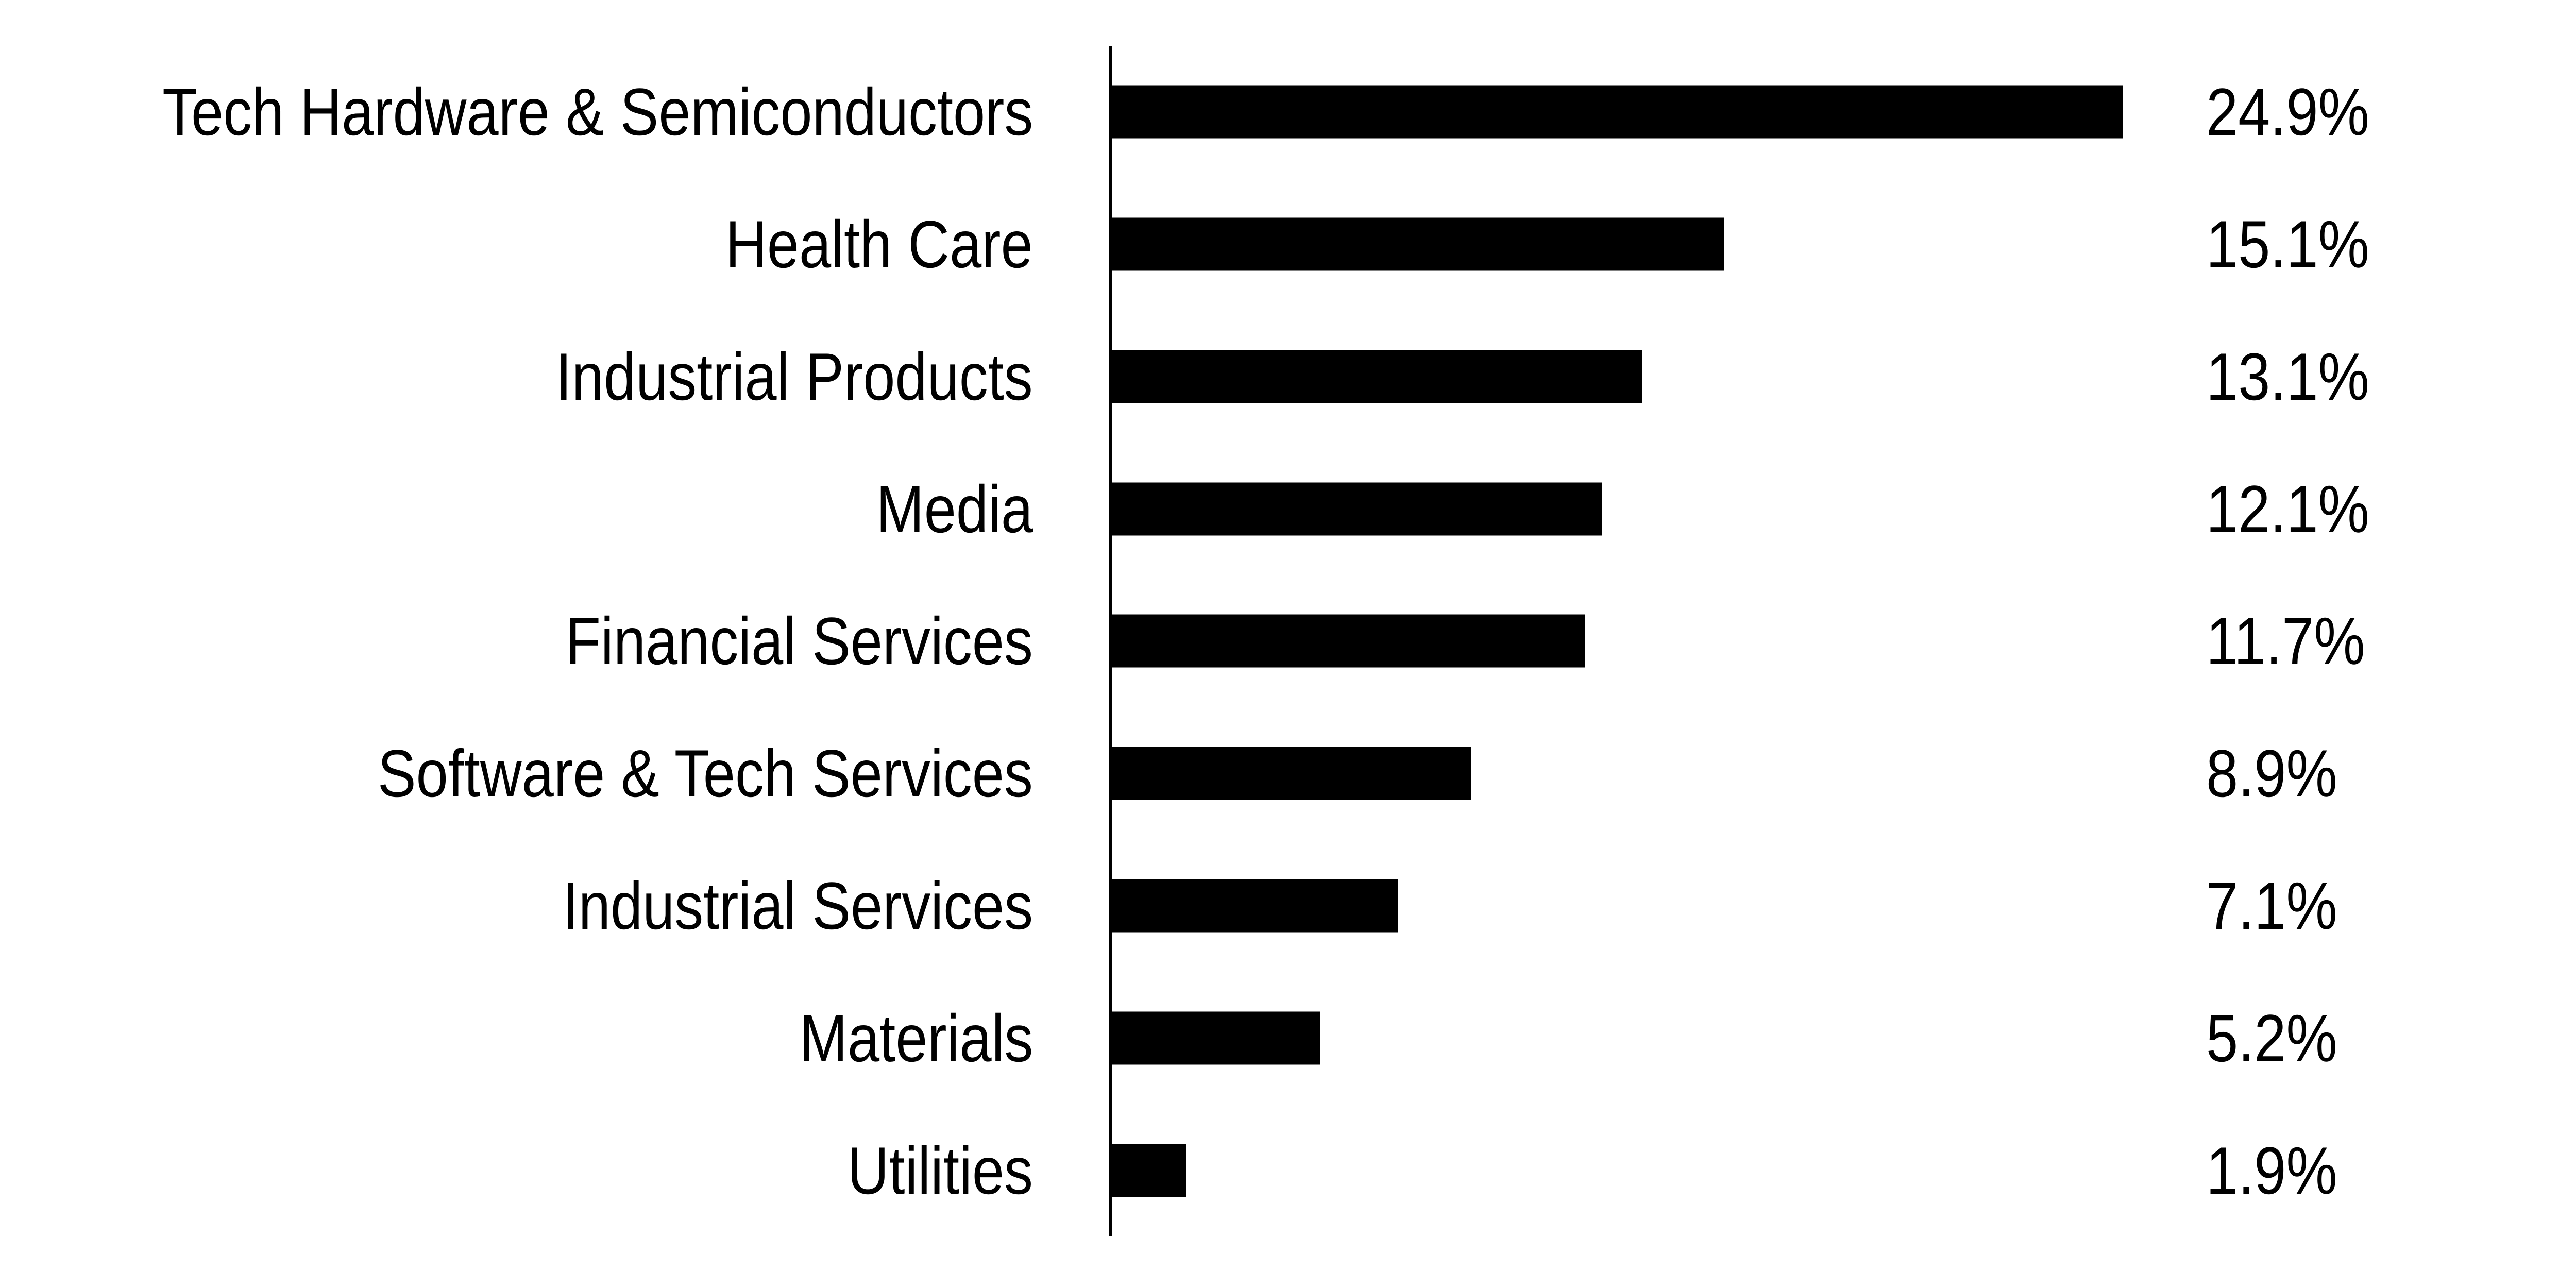  I want to click on category-label: Health Care, so click(516, 244).